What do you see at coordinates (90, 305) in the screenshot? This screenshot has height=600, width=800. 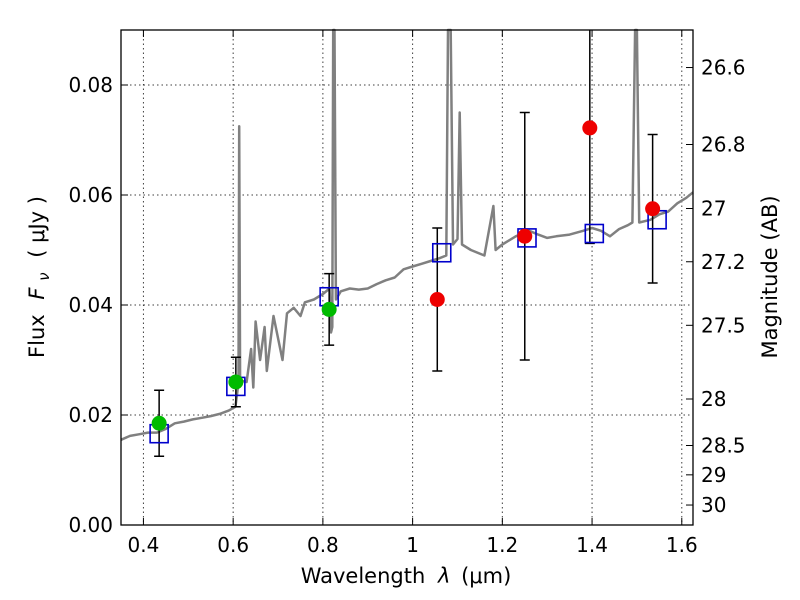 I see `y-tick-label: 0.04` at bounding box center [90, 305].